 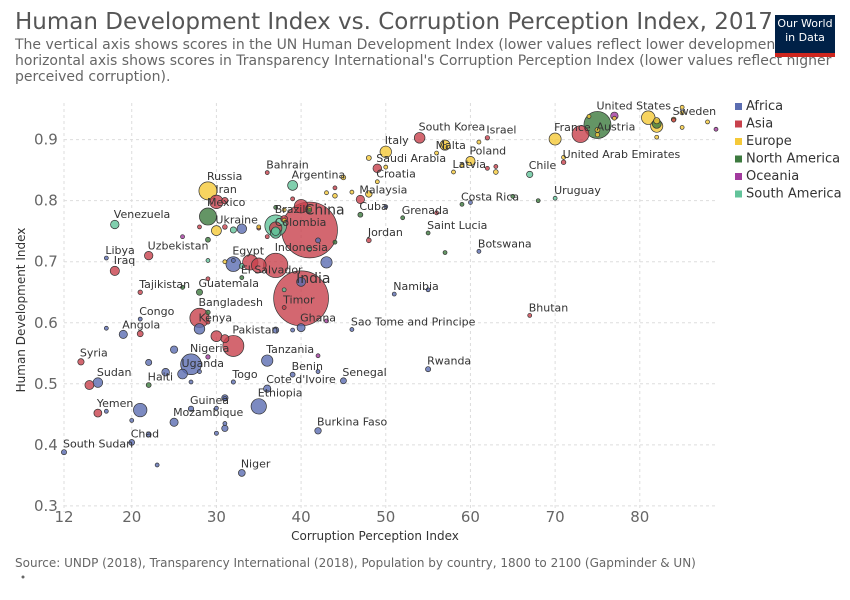 I want to click on point-bolivia: Bolivia, so click(x=241, y=266).